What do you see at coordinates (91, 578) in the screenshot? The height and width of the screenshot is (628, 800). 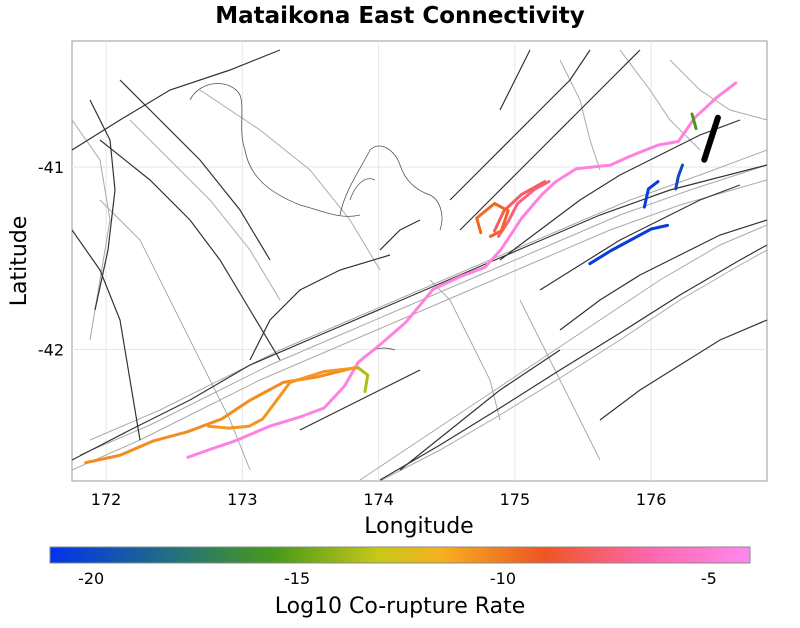 I see `colorbar-tick-label: -20` at bounding box center [91, 578].